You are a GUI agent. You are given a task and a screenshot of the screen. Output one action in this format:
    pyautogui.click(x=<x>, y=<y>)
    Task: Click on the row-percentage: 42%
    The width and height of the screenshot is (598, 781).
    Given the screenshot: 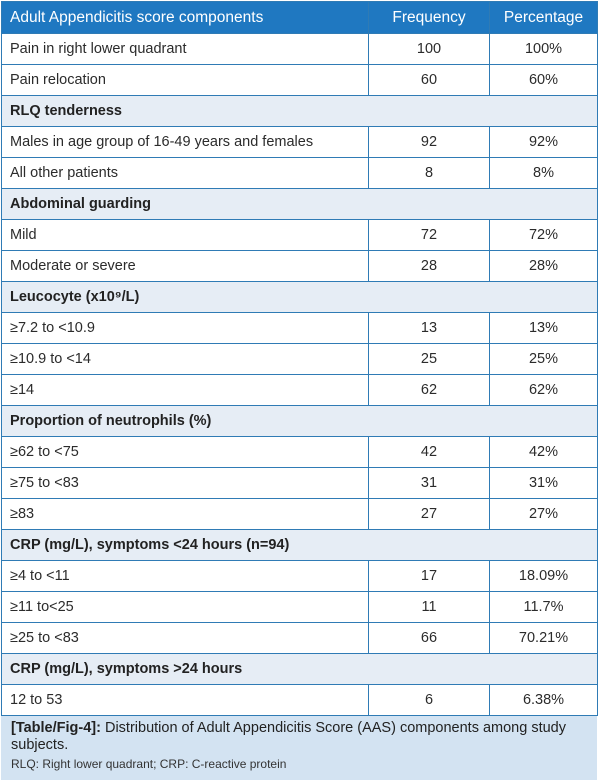 What is the action you would take?
    pyautogui.click(x=543, y=452)
    